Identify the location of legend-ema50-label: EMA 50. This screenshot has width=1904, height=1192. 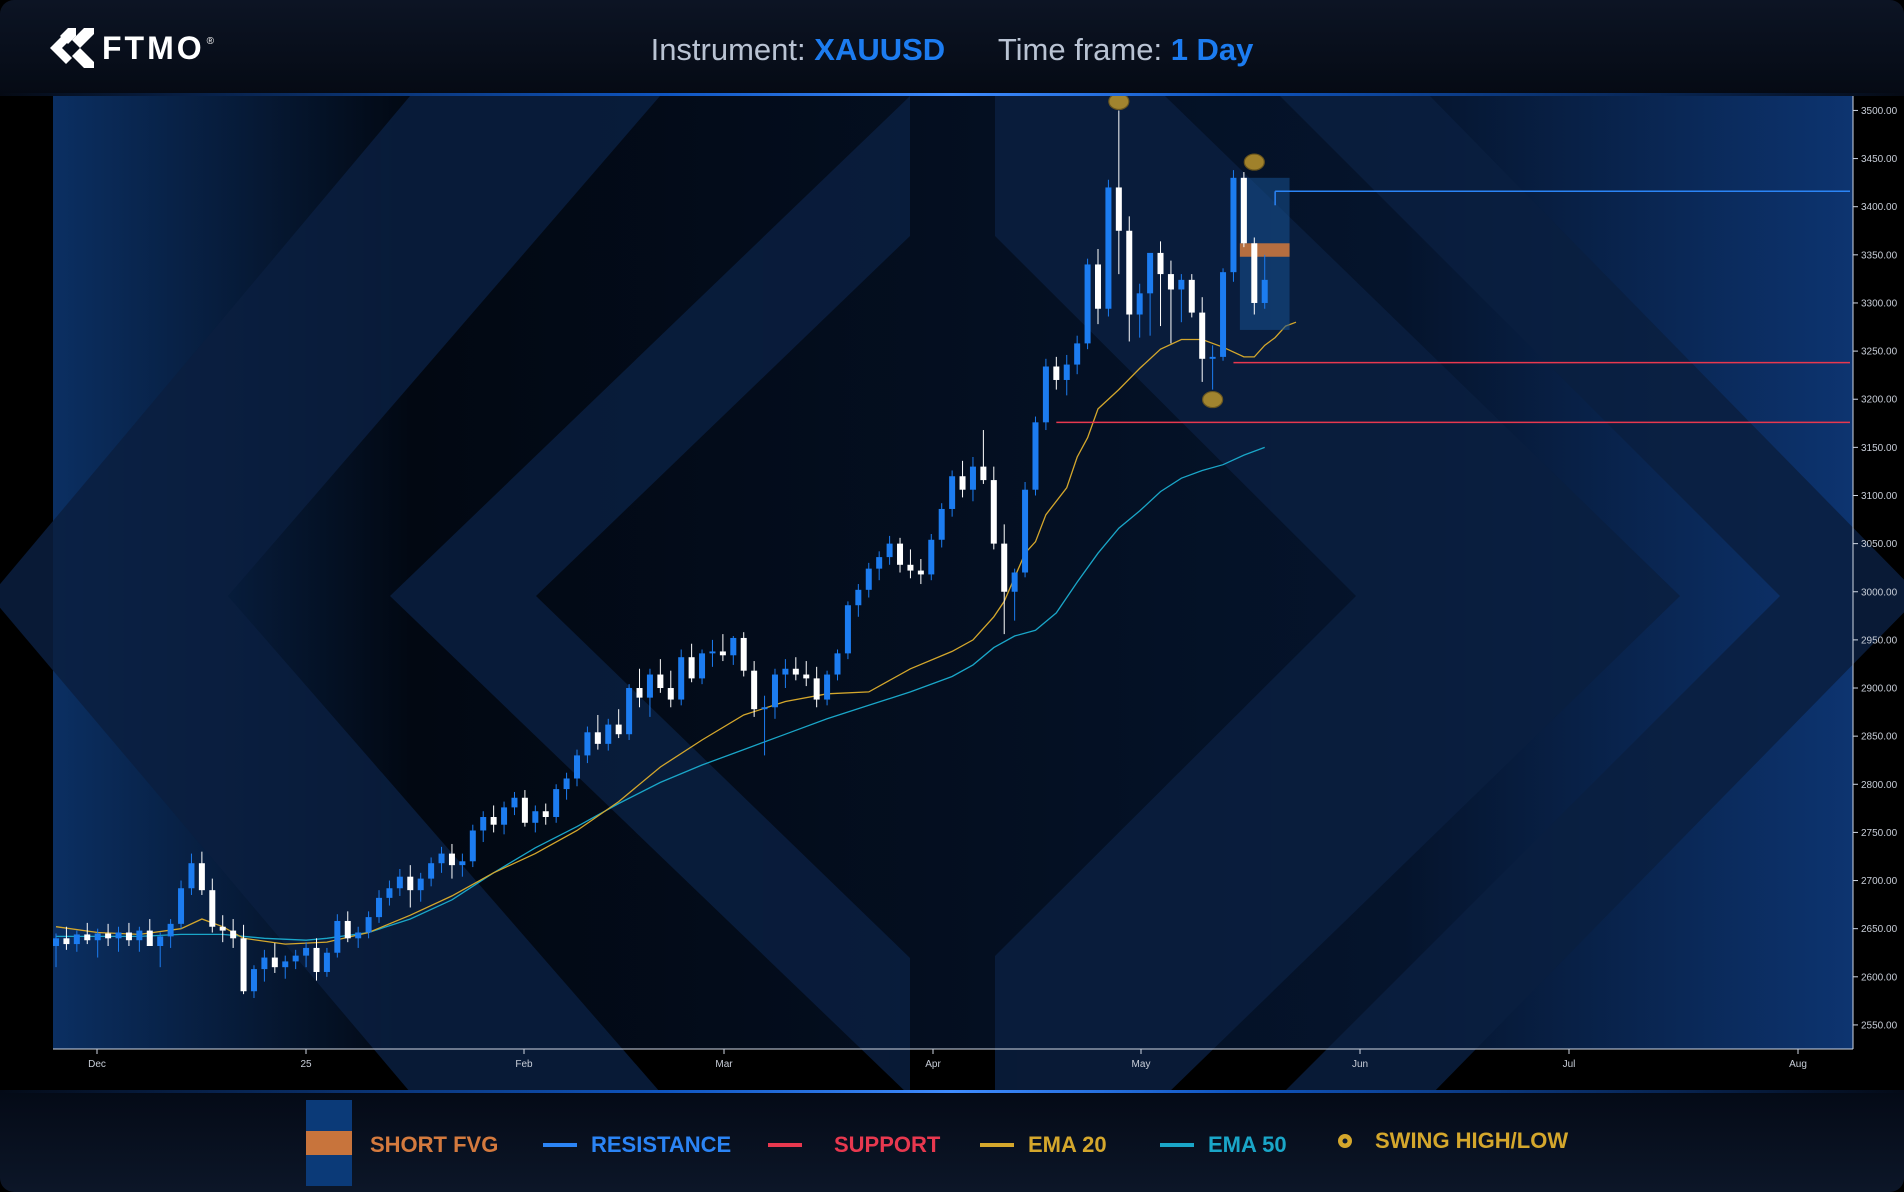
(1247, 1144).